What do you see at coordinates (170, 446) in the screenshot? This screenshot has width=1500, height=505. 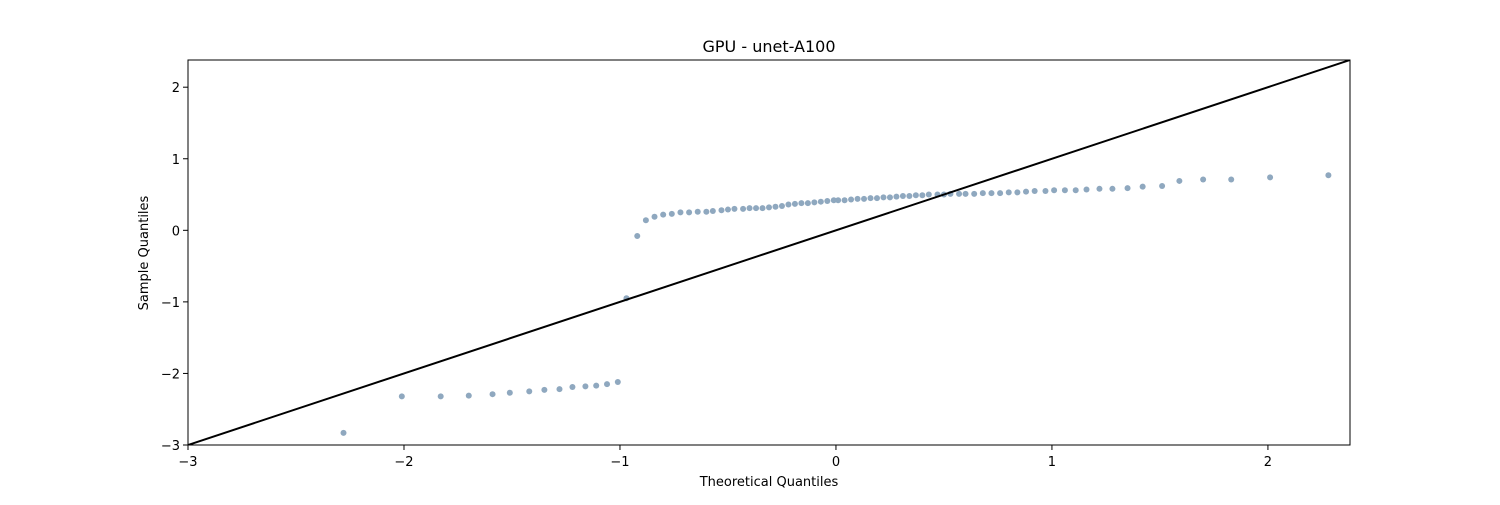 I see `y-tick-label: −3` at bounding box center [170, 446].